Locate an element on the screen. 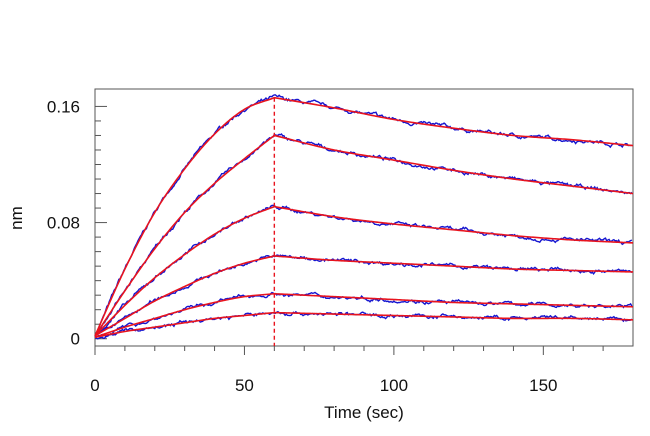 Image resolution: width=650 pixels, height=436 pixels. x-tick-label: 150 is located at coordinates (543, 385).